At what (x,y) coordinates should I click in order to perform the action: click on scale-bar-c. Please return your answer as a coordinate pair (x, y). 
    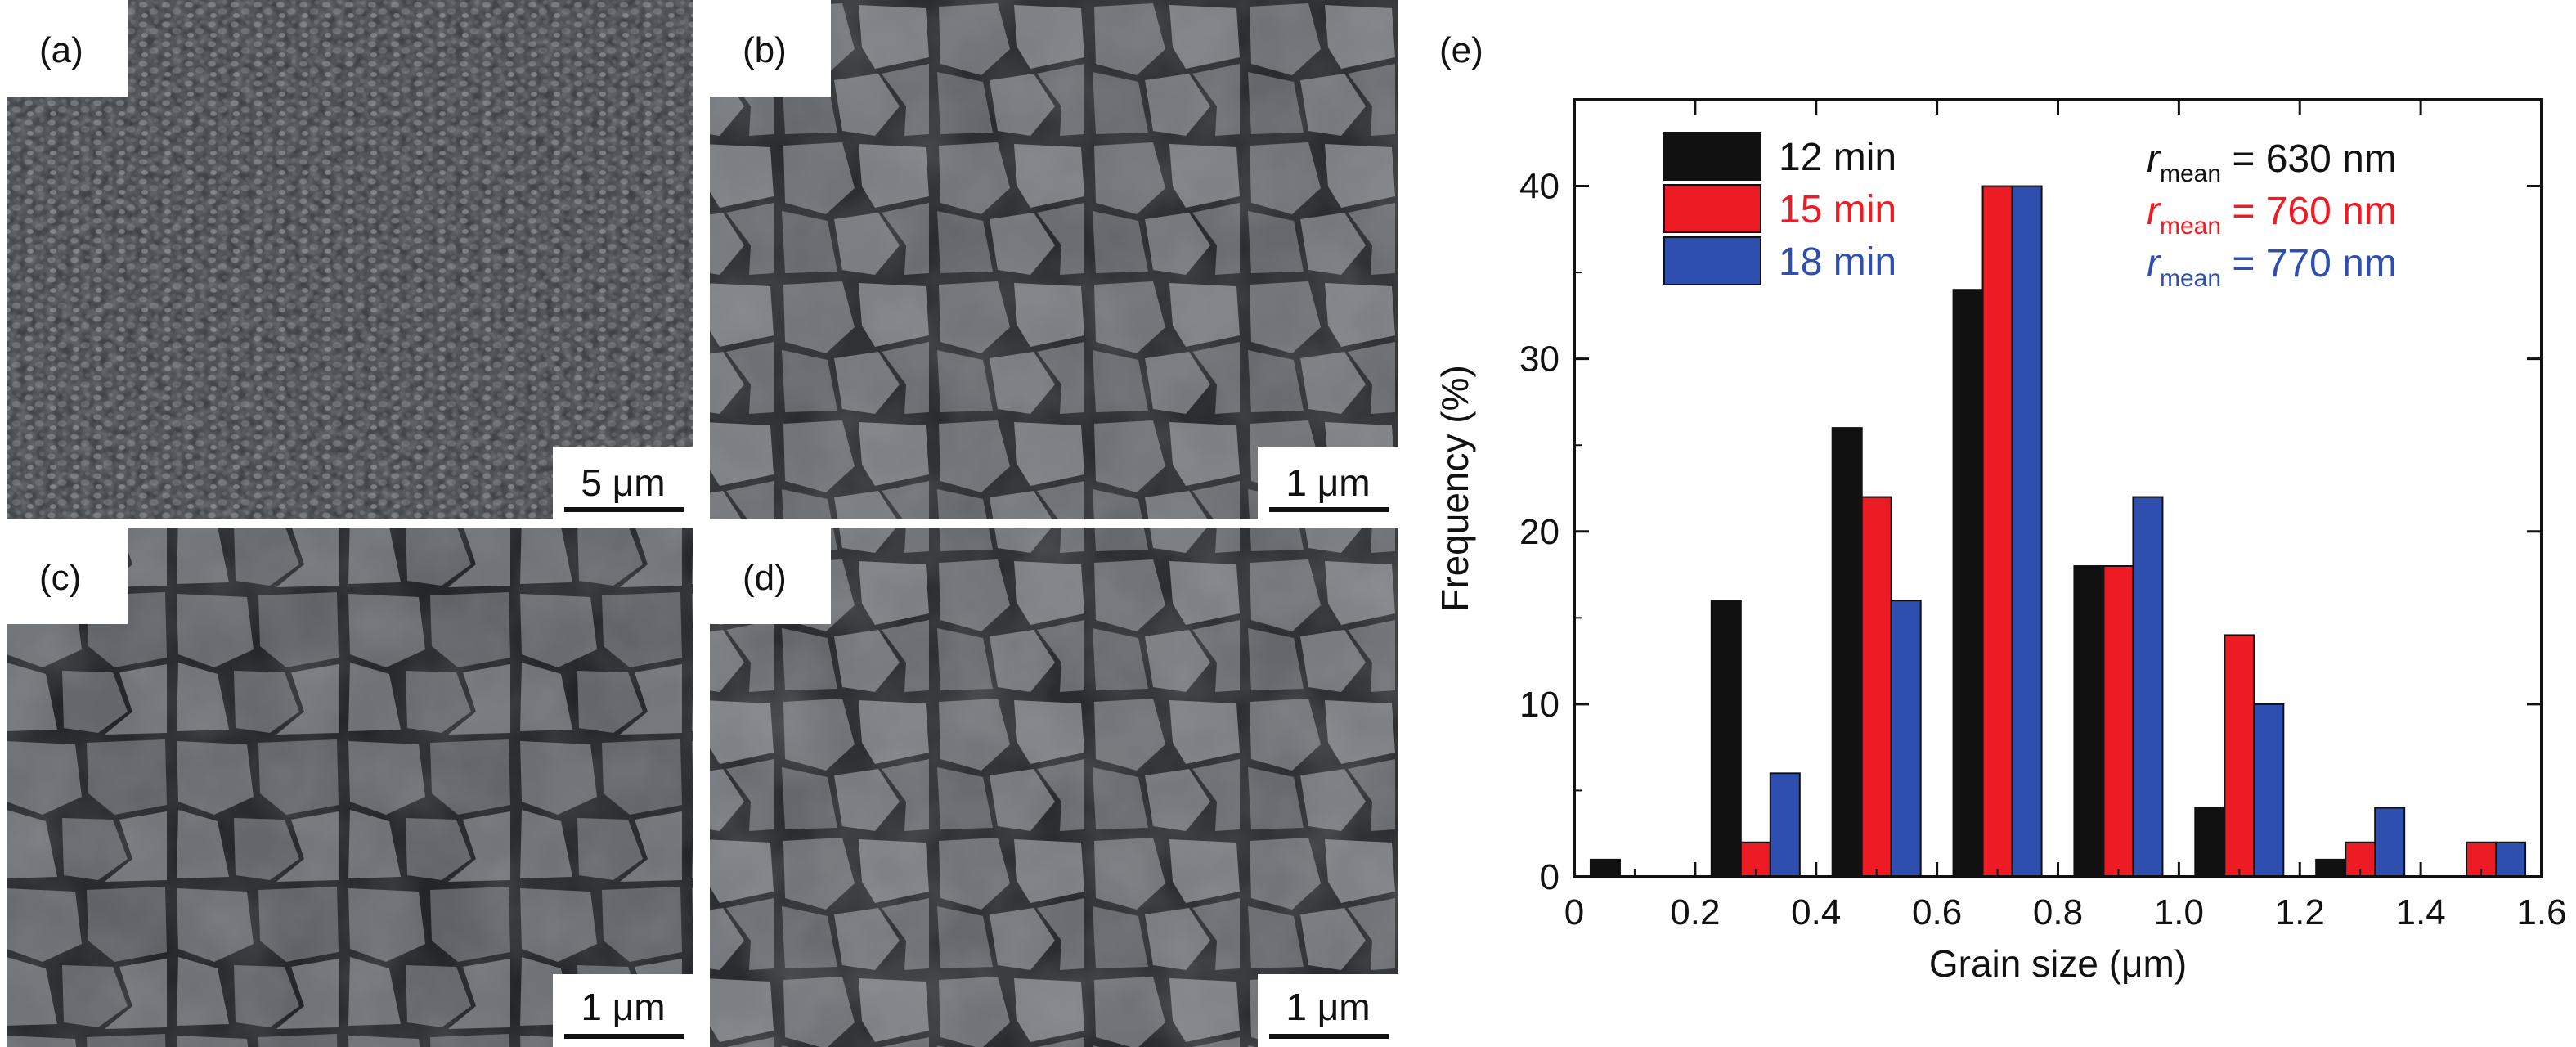
    Looking at the image, I should click on (624, 1036).